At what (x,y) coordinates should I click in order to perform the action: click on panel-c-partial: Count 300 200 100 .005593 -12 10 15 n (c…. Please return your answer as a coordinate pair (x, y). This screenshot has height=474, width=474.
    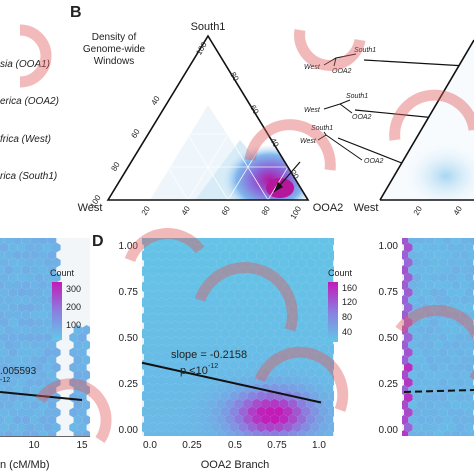
    Looking at the image, I should click on (45, 353).